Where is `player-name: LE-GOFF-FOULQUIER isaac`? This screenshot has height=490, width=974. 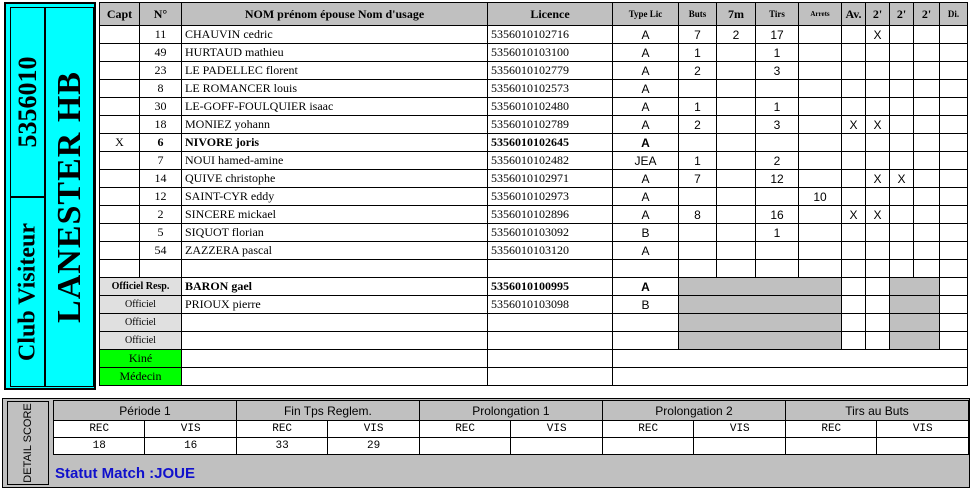
player-name: LE-GOFF-FOULQUIER isaac is located at coordinates (334, 106).